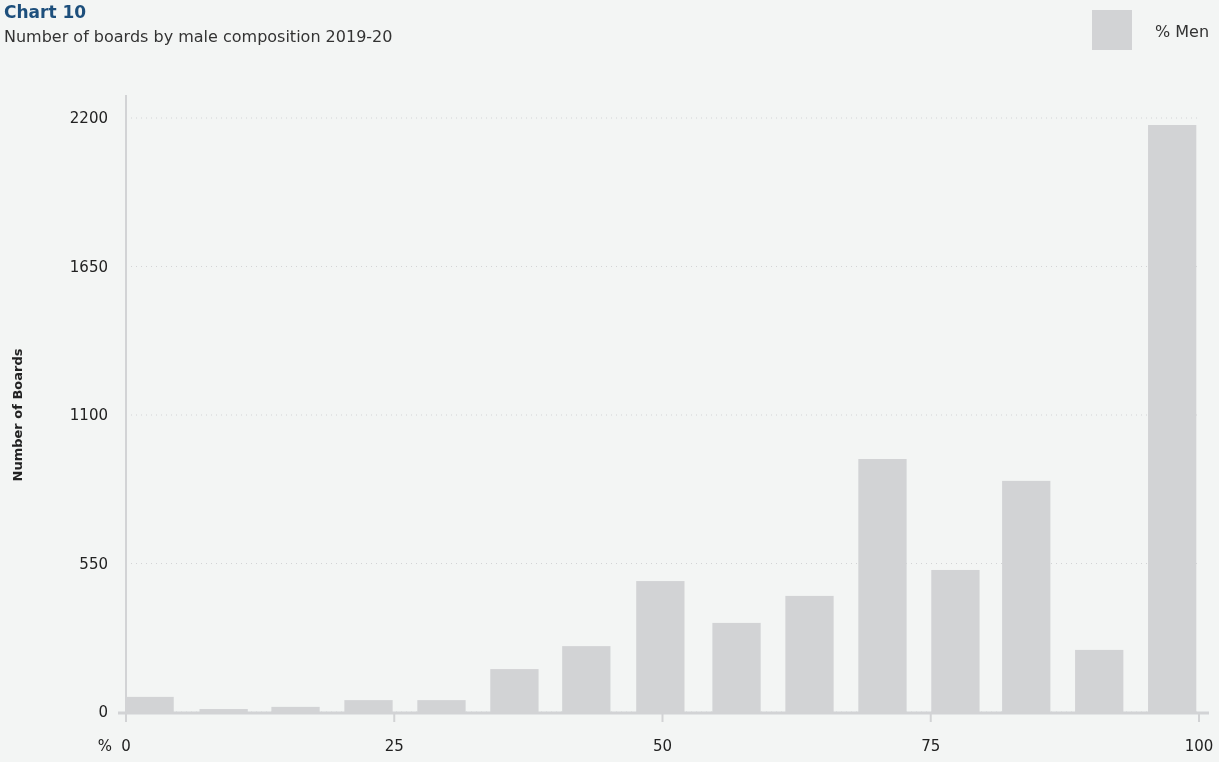 This screenshot has height=762, width=1219. I want to click on chart-subtitle: Number of boards by male composition 2019-20, so click(198, 36).